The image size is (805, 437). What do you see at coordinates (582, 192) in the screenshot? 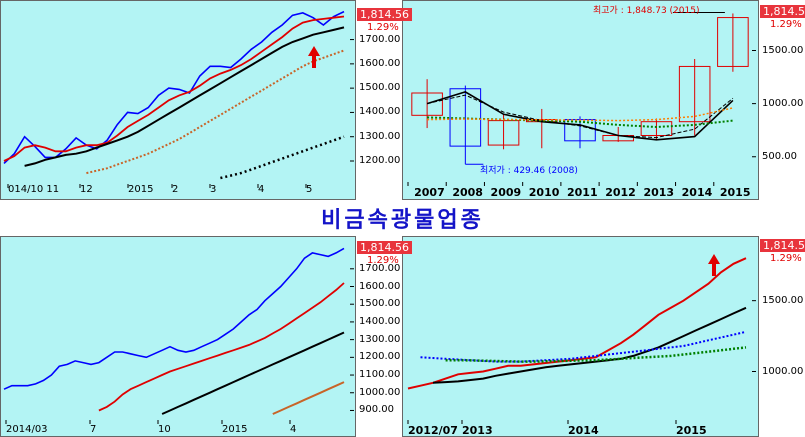
I see `year-label: 2011` at bounding box center [582, 192].